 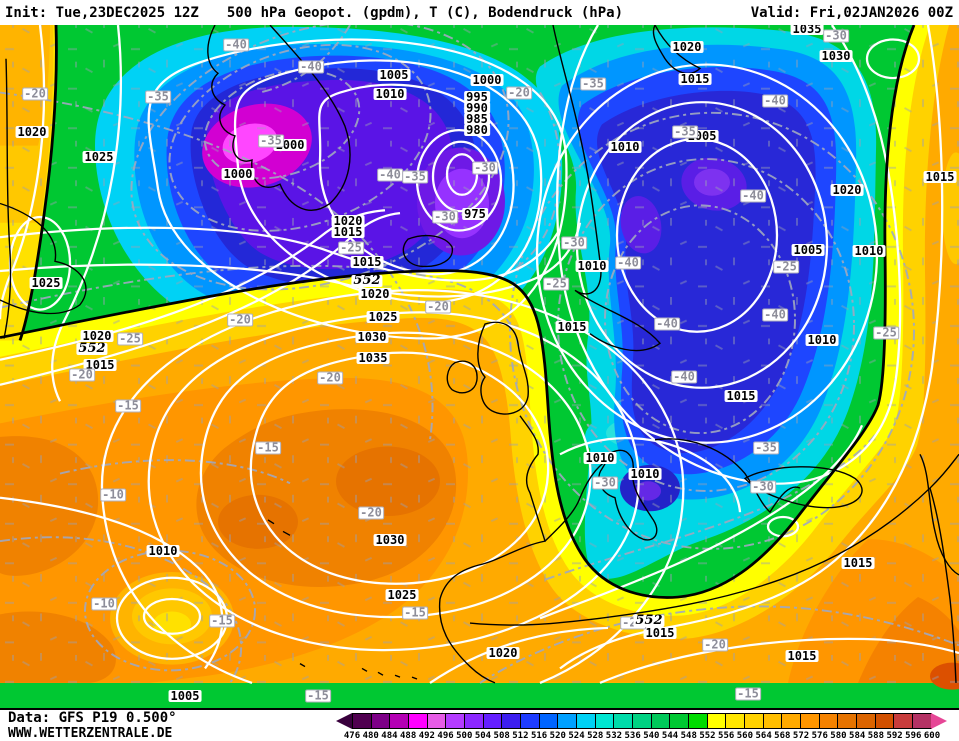 I want to click on colorbar-tick-label: 492, so click(x=426, y=736).